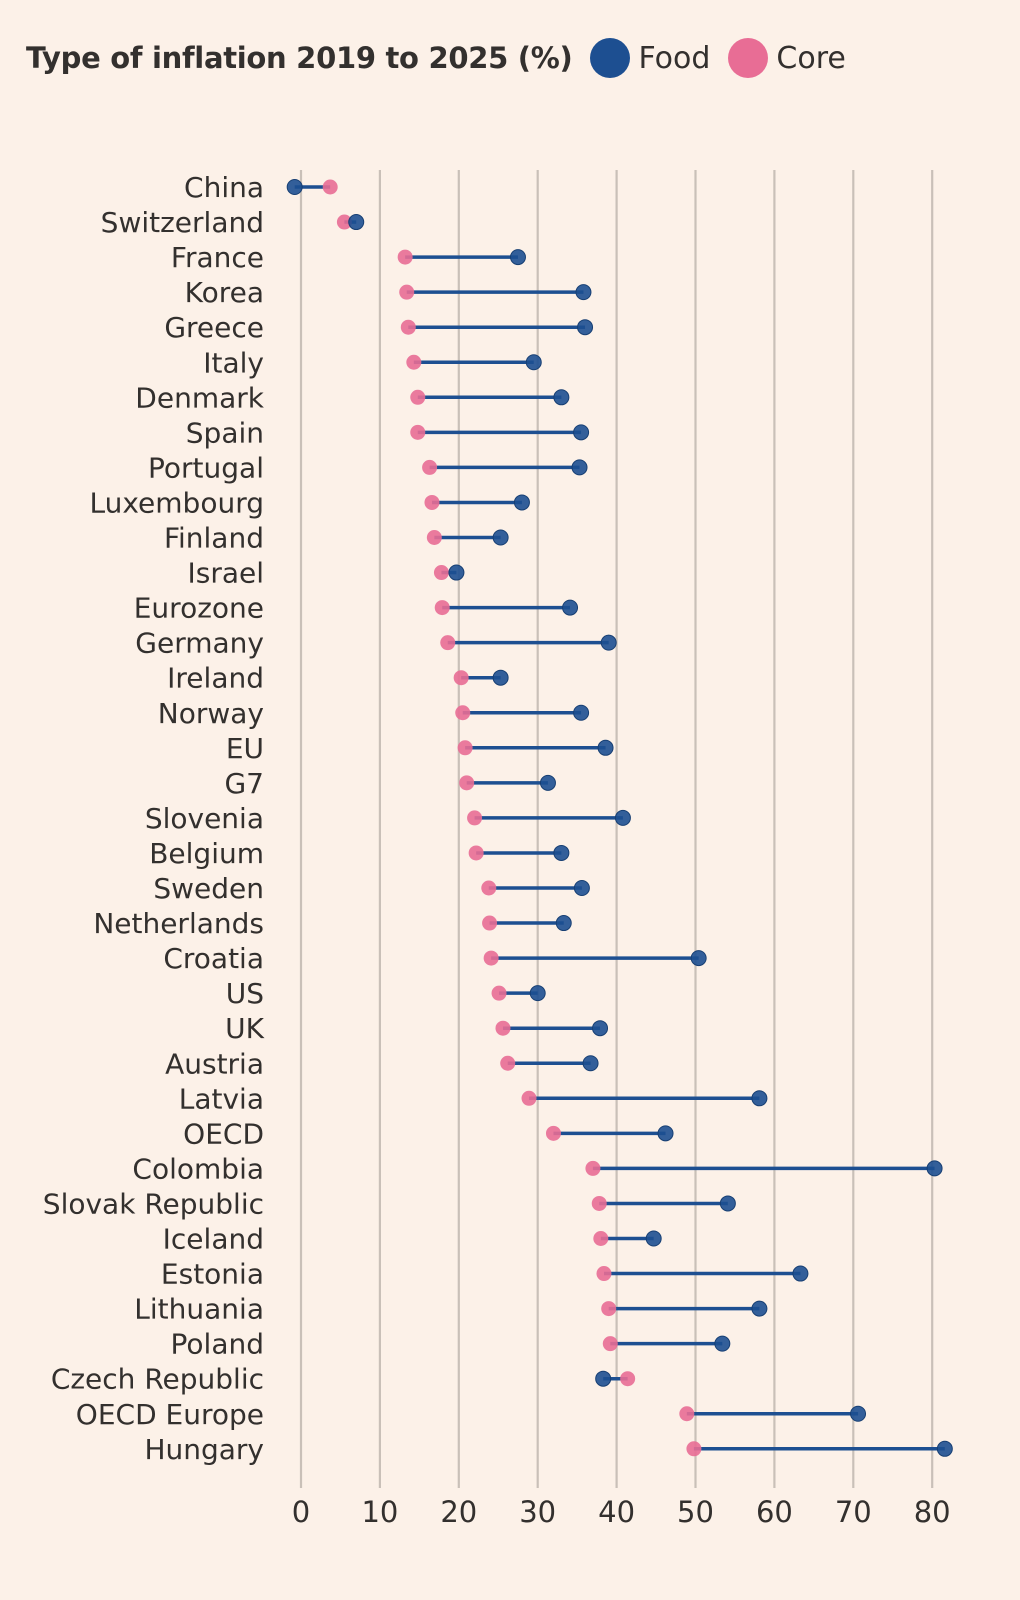 The width and height of the screenshot is (1020, 1600). Describe the element at coordinates (548, 1449) in the screenshot. I see `row-hungary: Hungary` at that location.